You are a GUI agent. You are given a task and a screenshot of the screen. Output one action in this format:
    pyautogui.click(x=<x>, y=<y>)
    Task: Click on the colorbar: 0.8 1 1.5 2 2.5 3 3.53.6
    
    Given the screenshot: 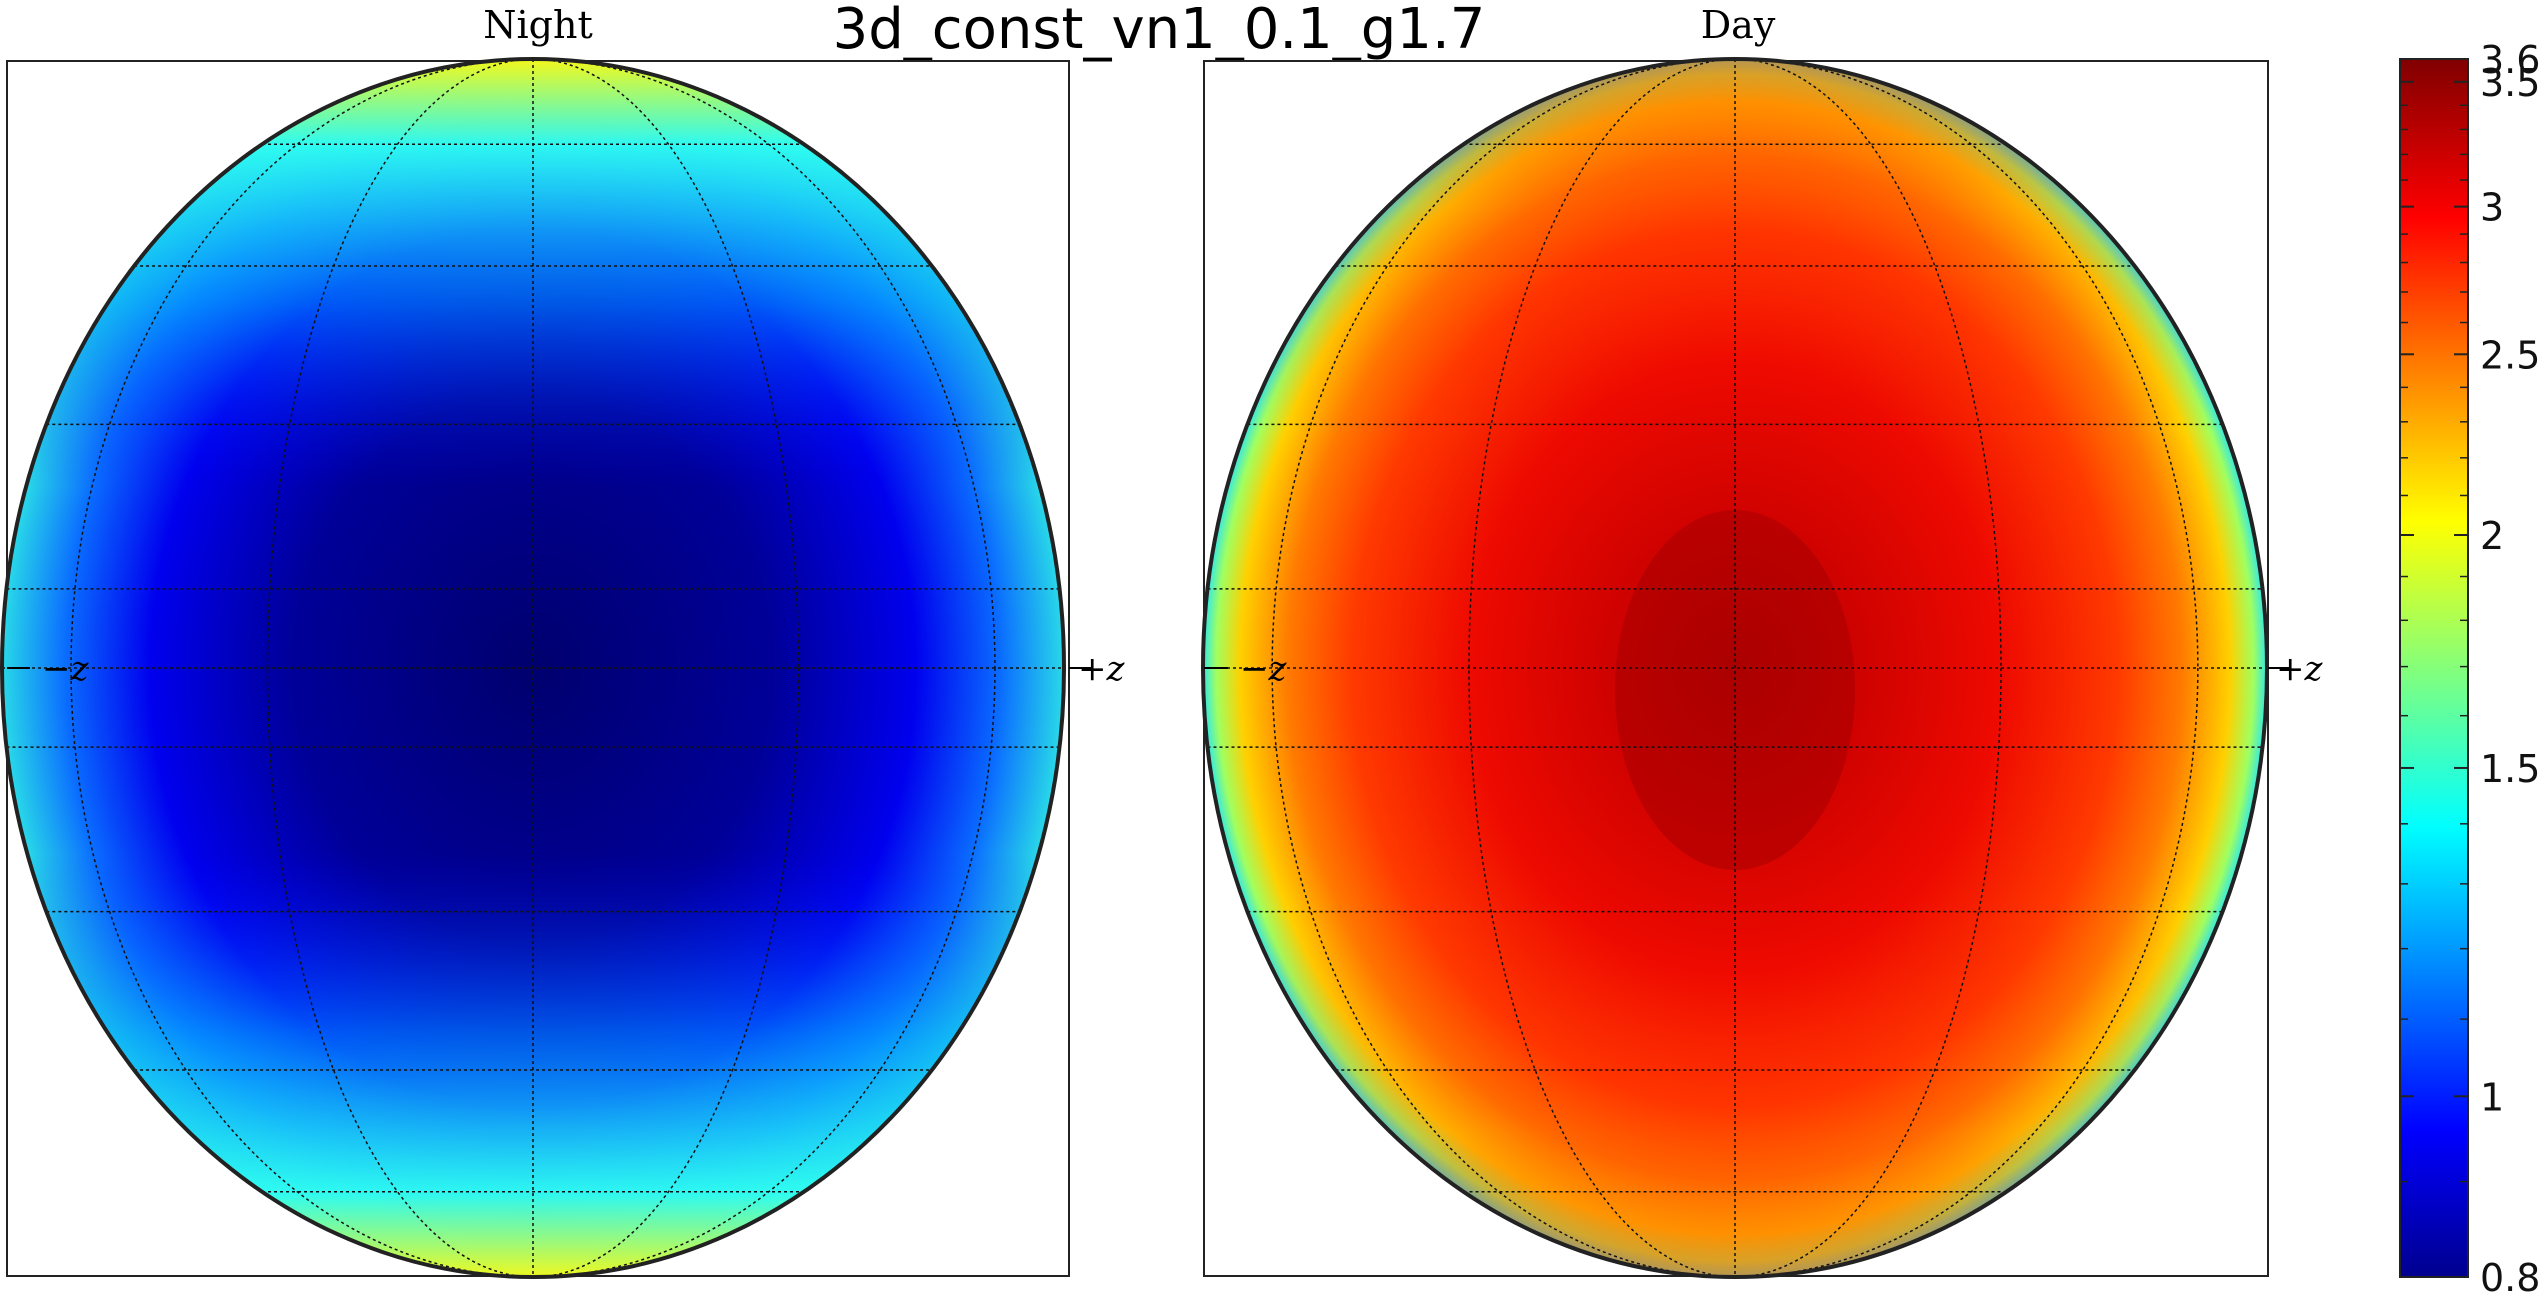 What is the action you would take?
    pyautogui.click(x=2469, y=665)
    